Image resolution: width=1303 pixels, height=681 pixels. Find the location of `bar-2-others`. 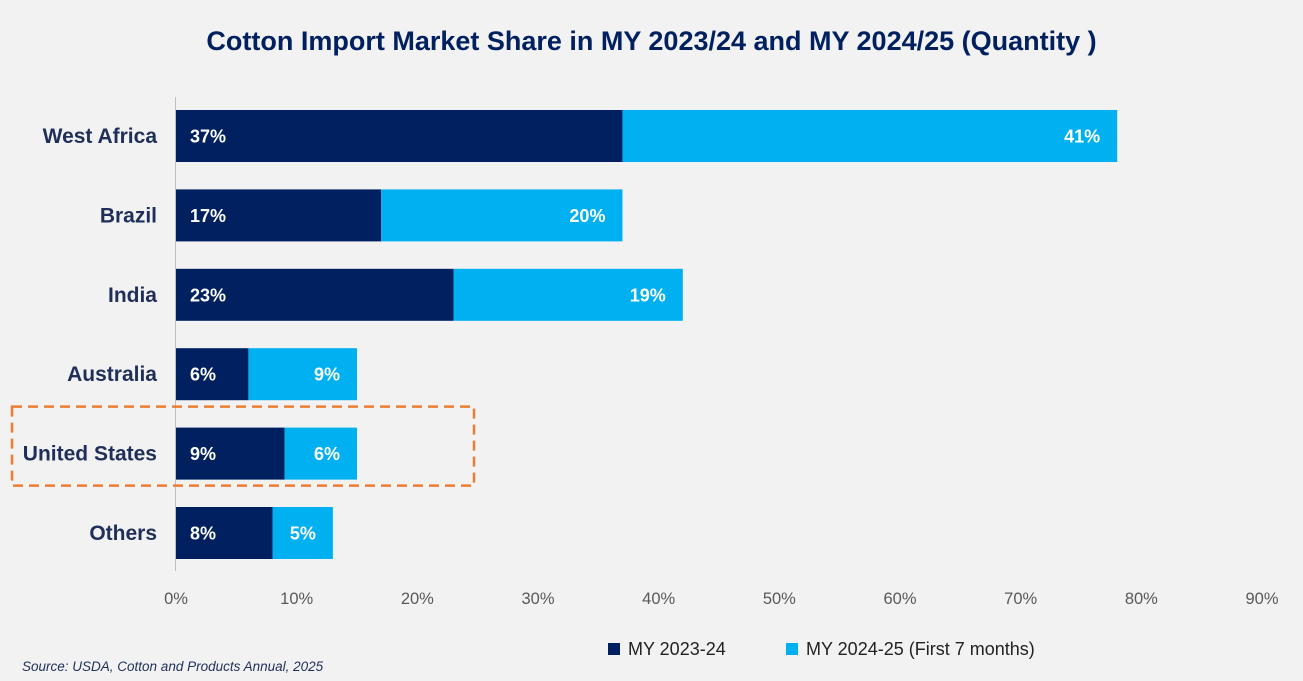

bar-2-others is located at coordinates (302, 533).